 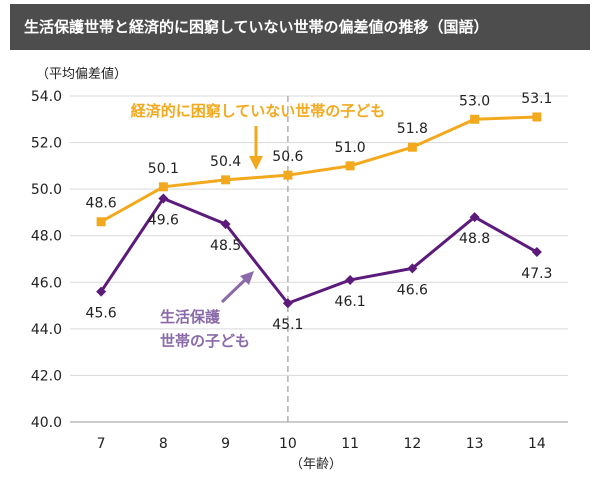 I want to click on x-tick-label: 10, so click(x=288, y=444).